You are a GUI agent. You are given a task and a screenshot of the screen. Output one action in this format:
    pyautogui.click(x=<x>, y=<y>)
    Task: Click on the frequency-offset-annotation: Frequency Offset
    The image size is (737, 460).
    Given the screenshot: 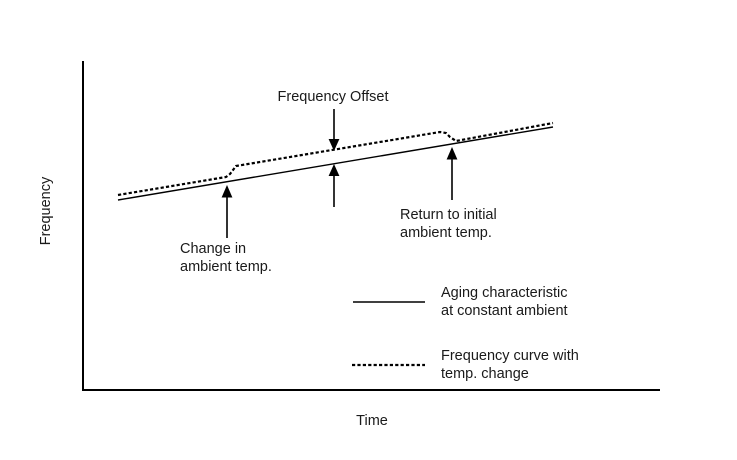 What is the action you would take?
    pyautogui.click(x=333, y=148)
    